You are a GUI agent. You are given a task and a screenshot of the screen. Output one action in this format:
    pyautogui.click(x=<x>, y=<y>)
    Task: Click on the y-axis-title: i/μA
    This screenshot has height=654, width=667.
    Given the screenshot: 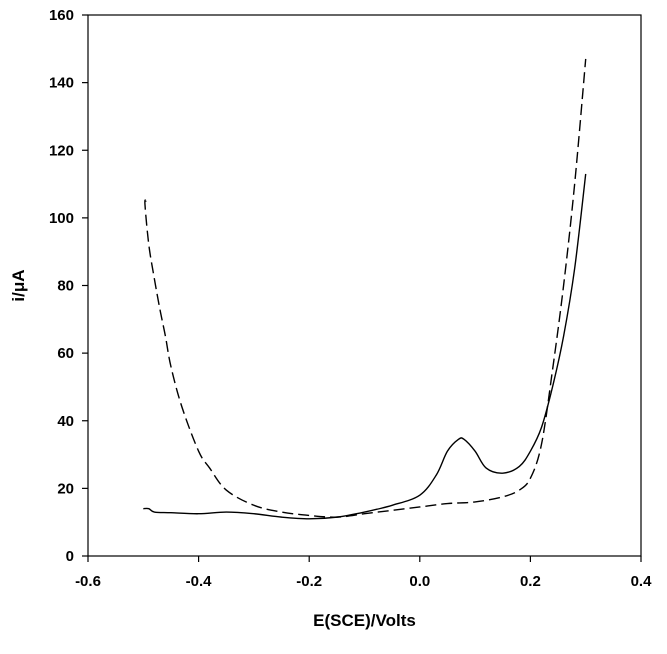 What is the action you would take?
    pyautogui.click(x=18, y=285)
    